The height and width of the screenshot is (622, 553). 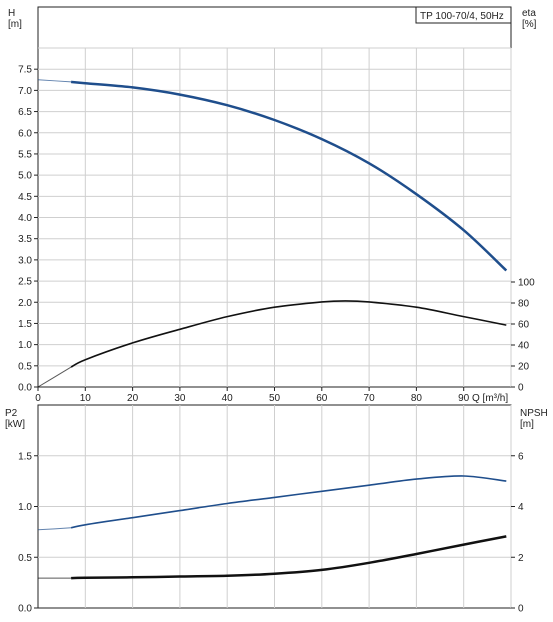 What do you see at coordinates (526, 283) in the screenshot?
I see `y2-tick-label: 100` at bounding box center [526, 283].